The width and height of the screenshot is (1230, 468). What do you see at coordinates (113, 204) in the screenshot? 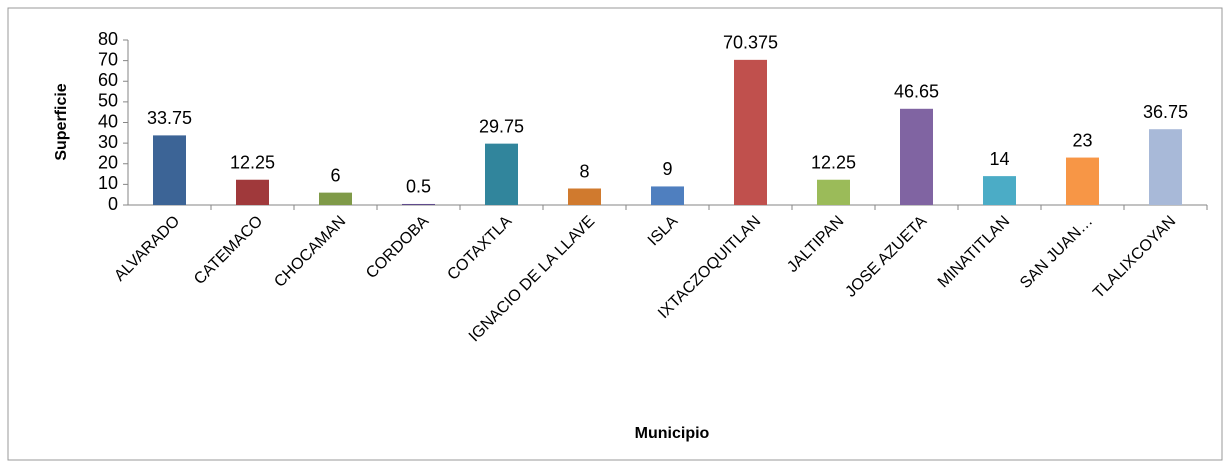
I see `y-tick-label: 0` at bounding box center [113, 204].